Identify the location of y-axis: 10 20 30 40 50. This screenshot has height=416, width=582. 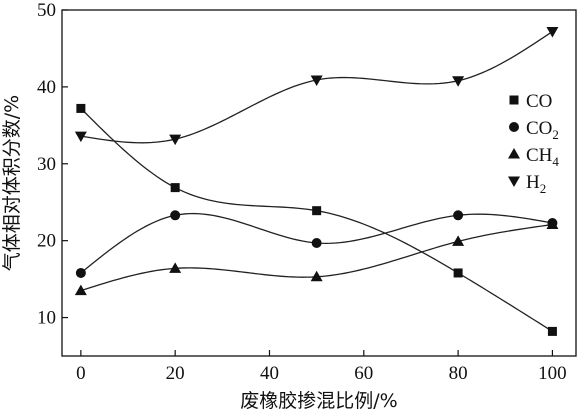
(52, 164).